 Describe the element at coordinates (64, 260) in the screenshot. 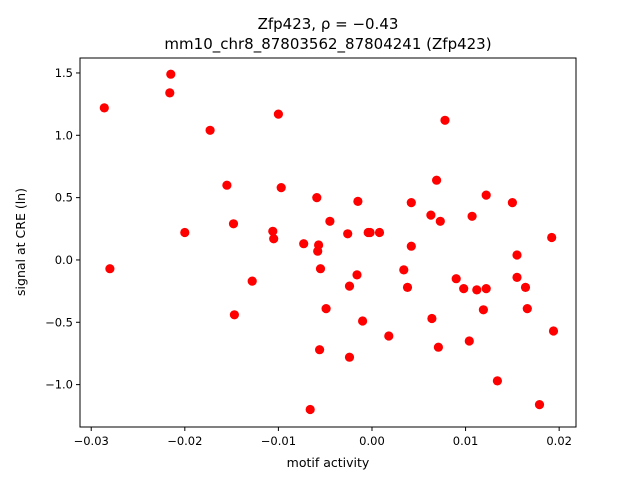

I see `y-tick-label: 0.0` at that location.